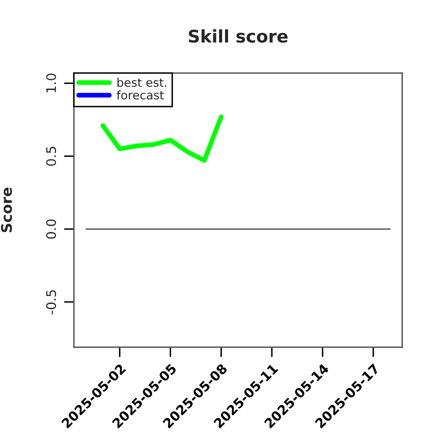 The height and width of the screenshot is (440, 440). I want to click on y-tick-label: -0.5, so click(51, 302).